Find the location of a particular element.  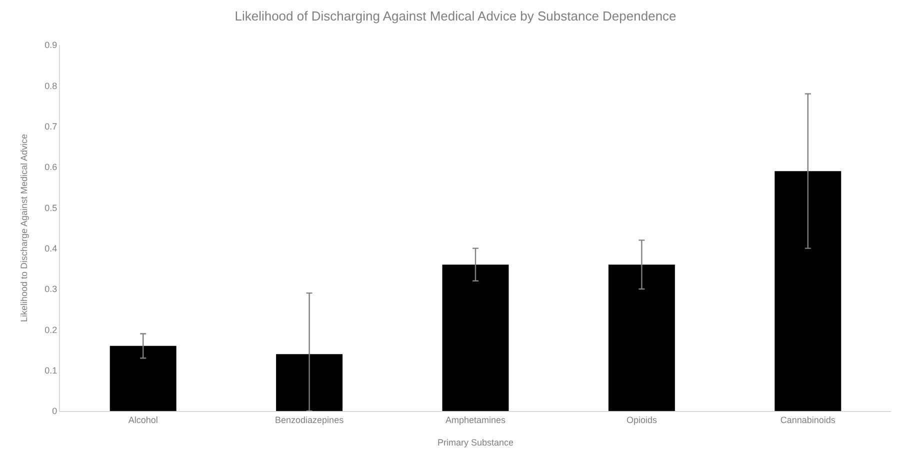

y-tick-label: 0.3 is located at coordinates (51, 289).